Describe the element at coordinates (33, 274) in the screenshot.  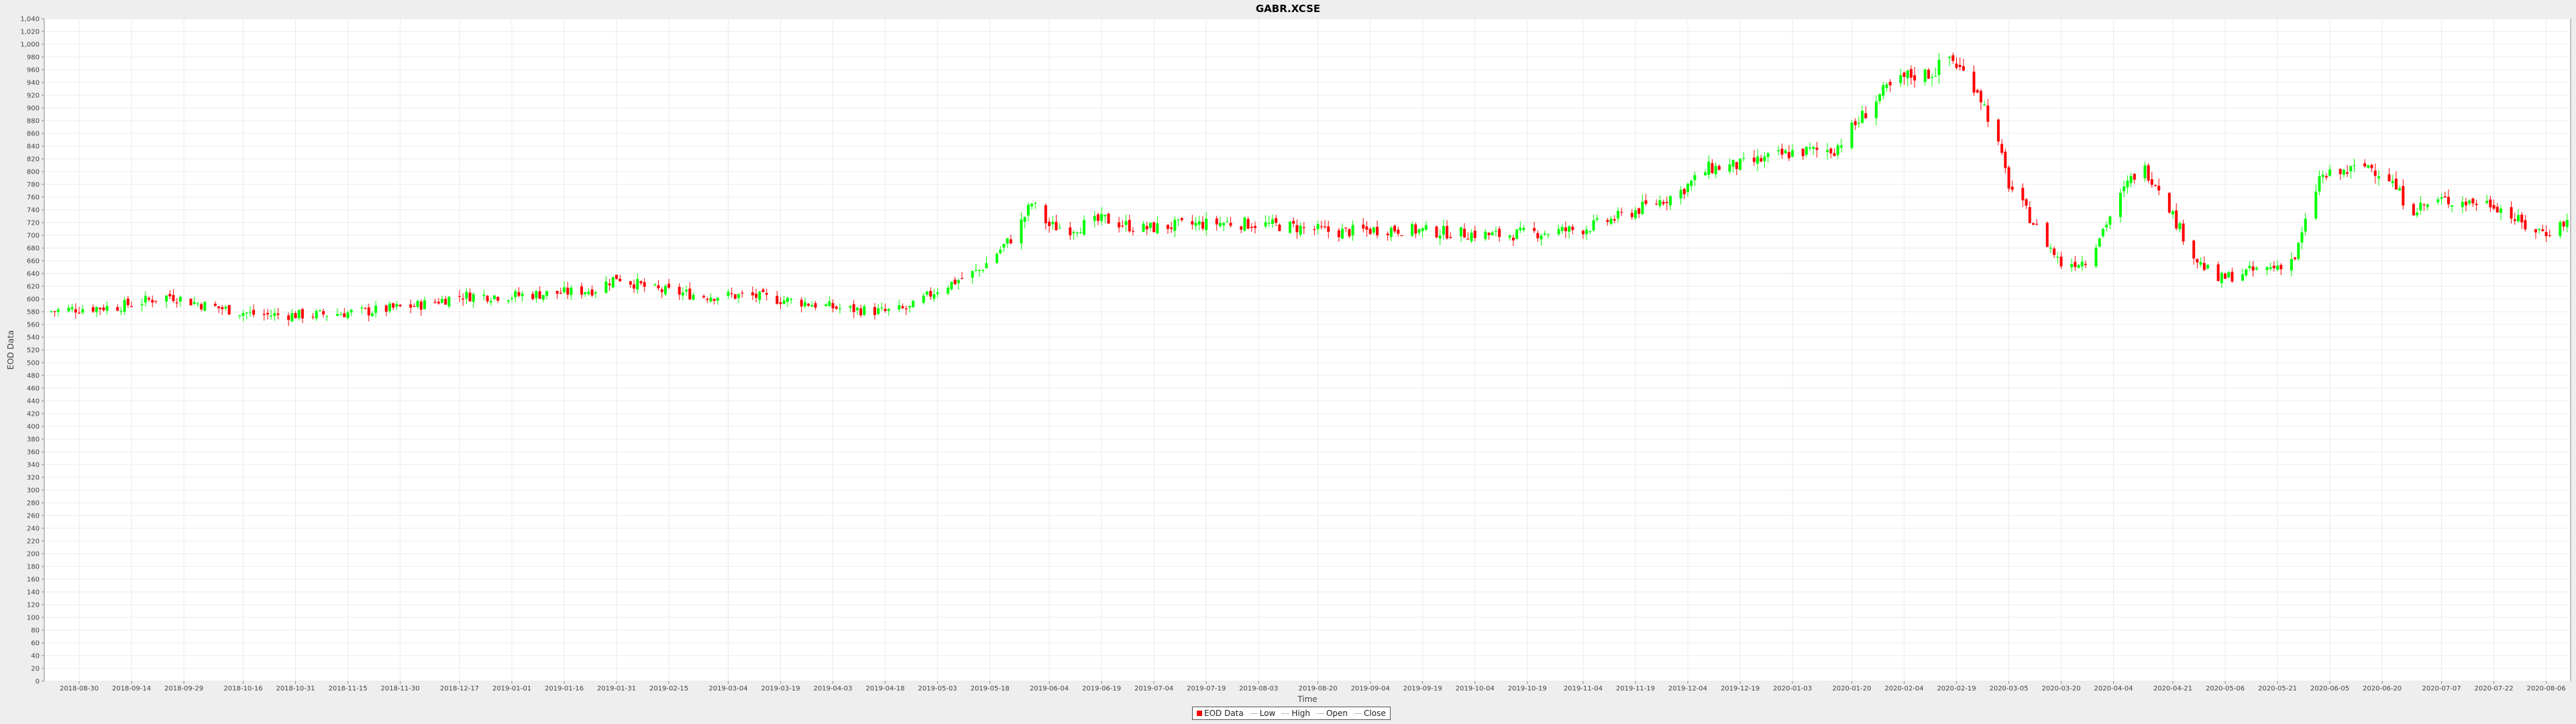
I see `y-tick-label: 640` at that location.